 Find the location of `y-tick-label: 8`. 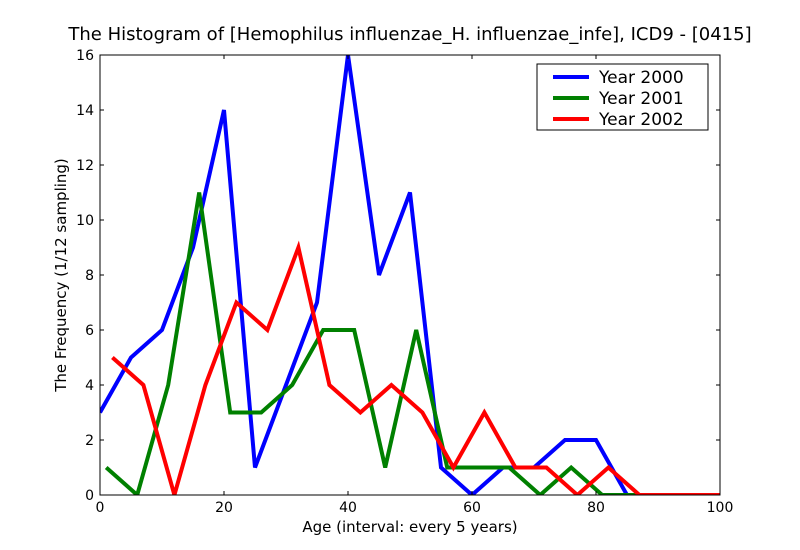

y-tick-label: 8 is located at coordinates (89, 276).